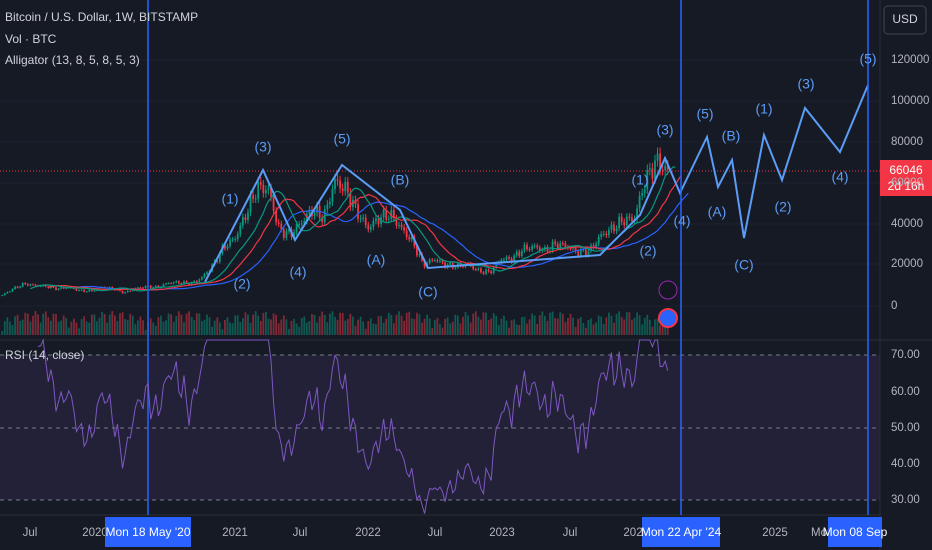 The image size is (932, 550). I want to click on wave-label: (3), so click(262, 147).